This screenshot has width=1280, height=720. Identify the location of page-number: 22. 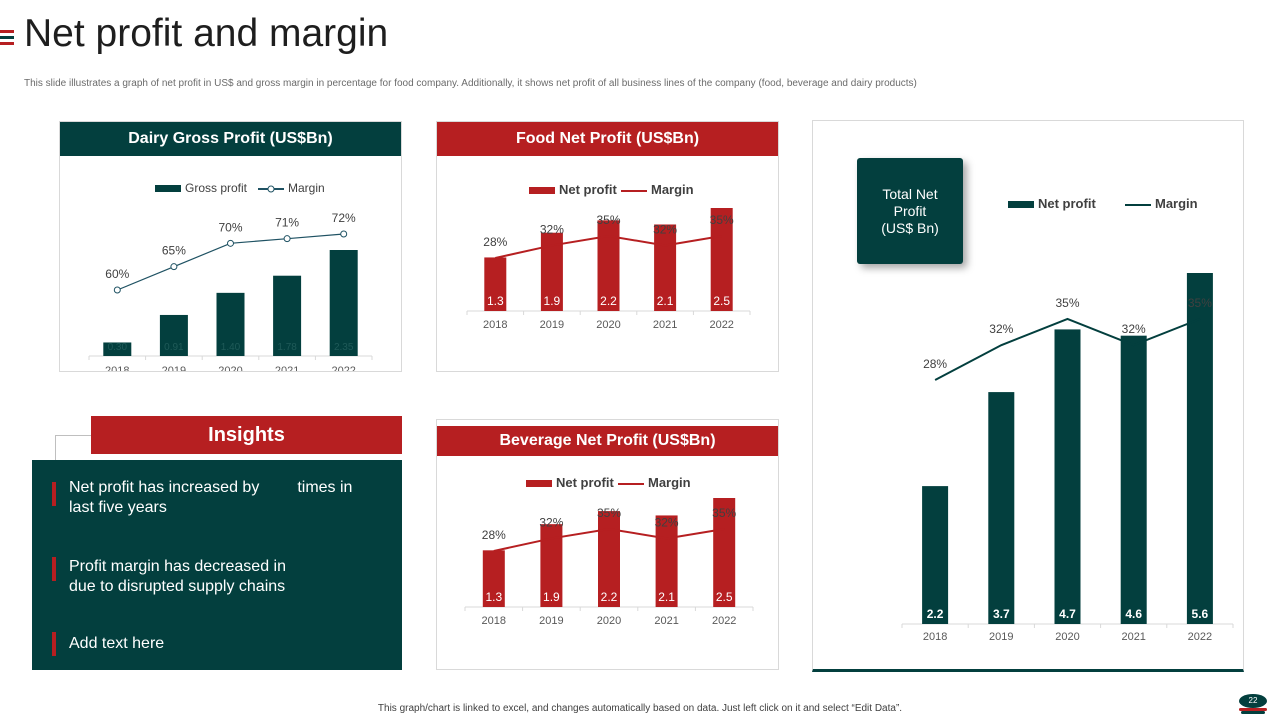
(1253, 701).